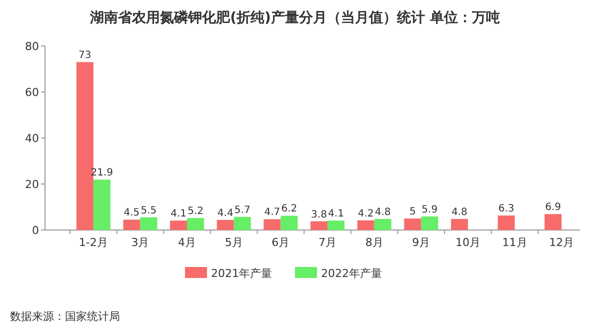 This screenshot has width=590, height=330. What do you see at coordinates (241, 273) in the screenshot?
I see `legend-label: 2021年产量` at bounding box center [241, 273].